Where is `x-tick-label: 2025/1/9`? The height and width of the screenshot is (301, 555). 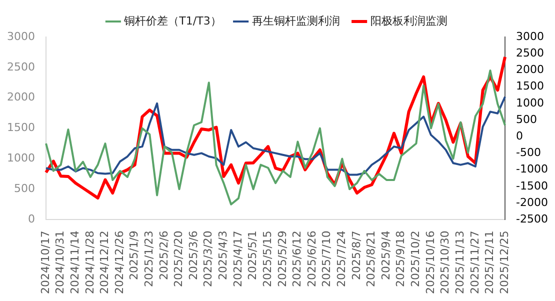
x-tick-label: 2025/1/9 is located at coordinates (134, 255).